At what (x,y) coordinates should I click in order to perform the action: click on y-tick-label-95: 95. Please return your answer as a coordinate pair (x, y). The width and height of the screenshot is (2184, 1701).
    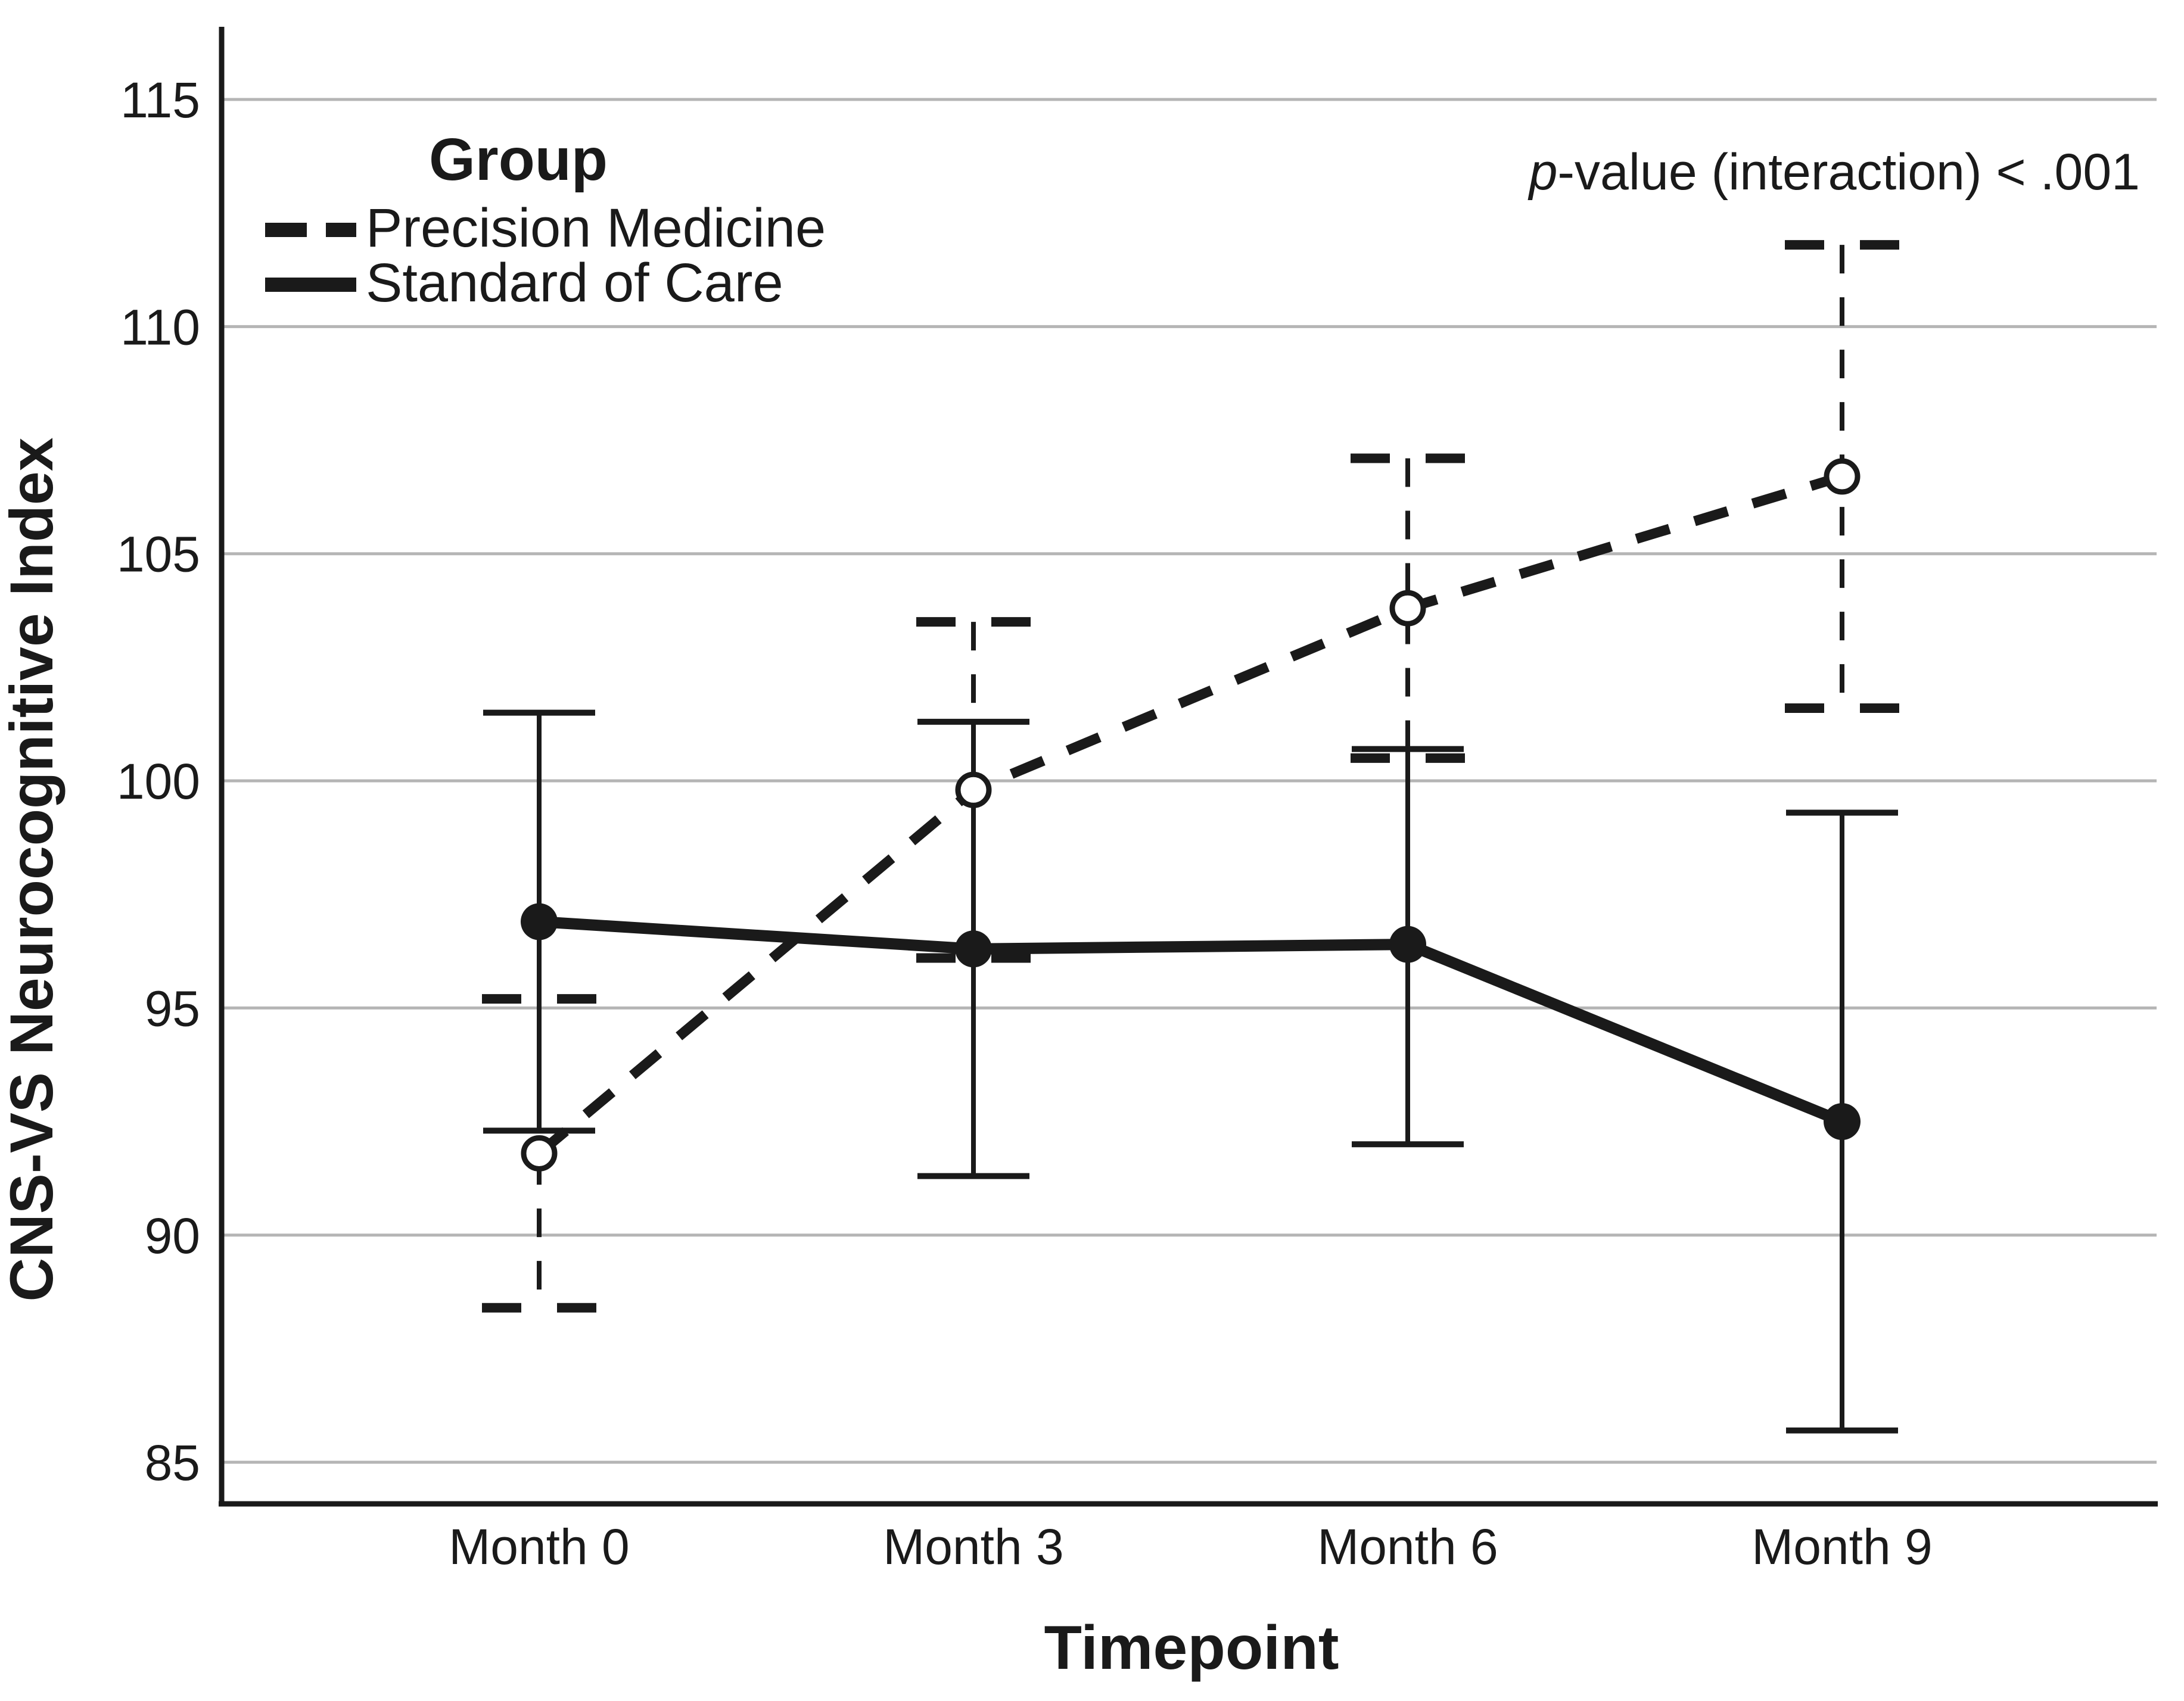
    Looking at the image, I should click on (172, 1008).